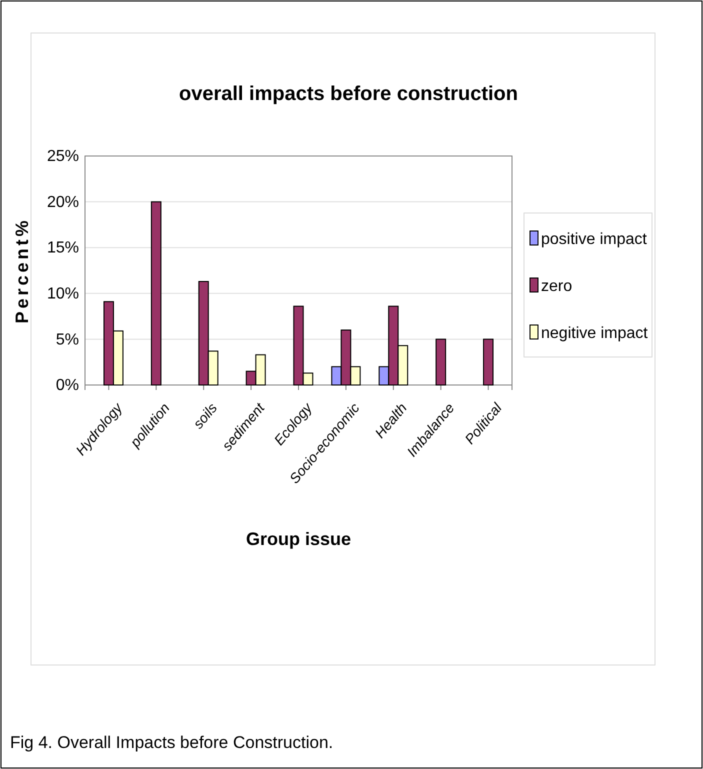  Describe the element at coordinates (348, 94) in the screenshot. I see `chart-title: overall impacts before construction` at that location.